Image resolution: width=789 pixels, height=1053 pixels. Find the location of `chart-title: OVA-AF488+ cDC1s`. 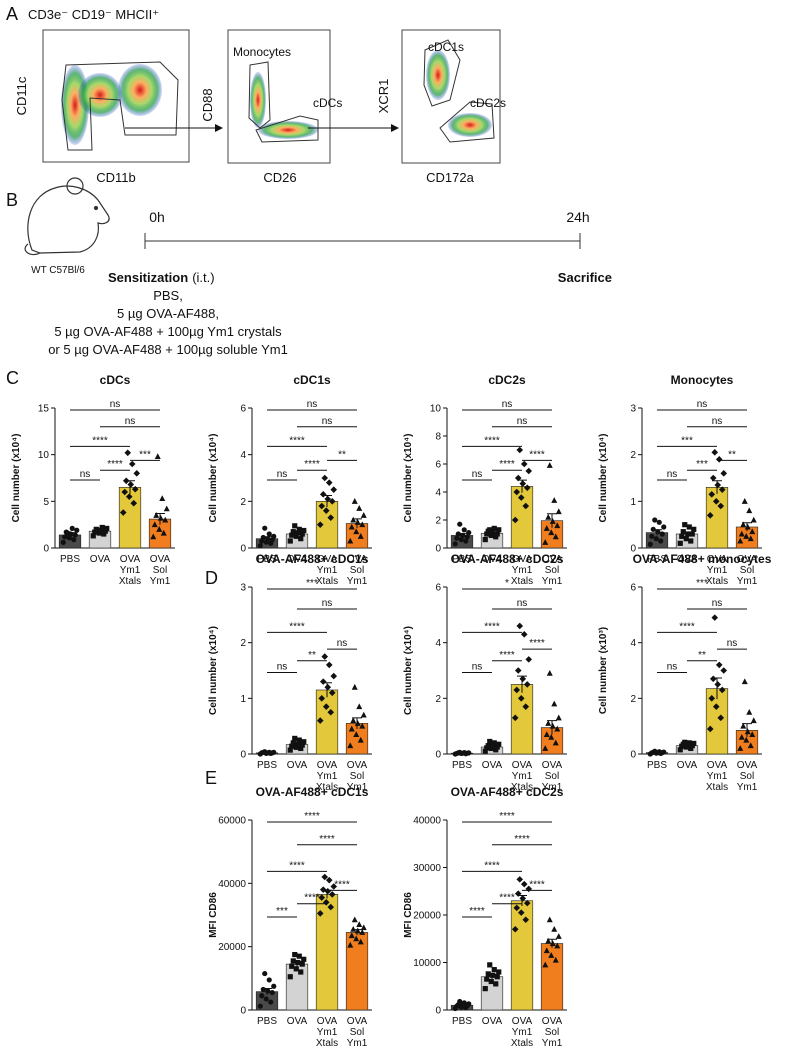

chart-title: OVA-AF488+ cDC1s is located at coordinates (312, 559).